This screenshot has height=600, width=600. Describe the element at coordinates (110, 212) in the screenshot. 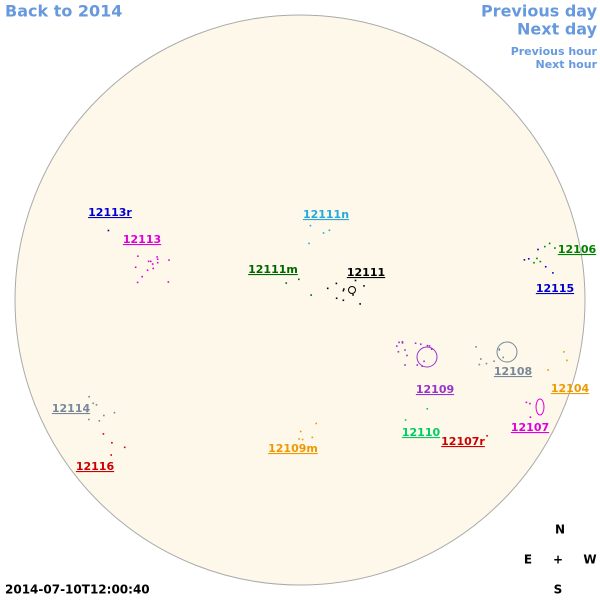

I see `region-label: 12113r` at that location.